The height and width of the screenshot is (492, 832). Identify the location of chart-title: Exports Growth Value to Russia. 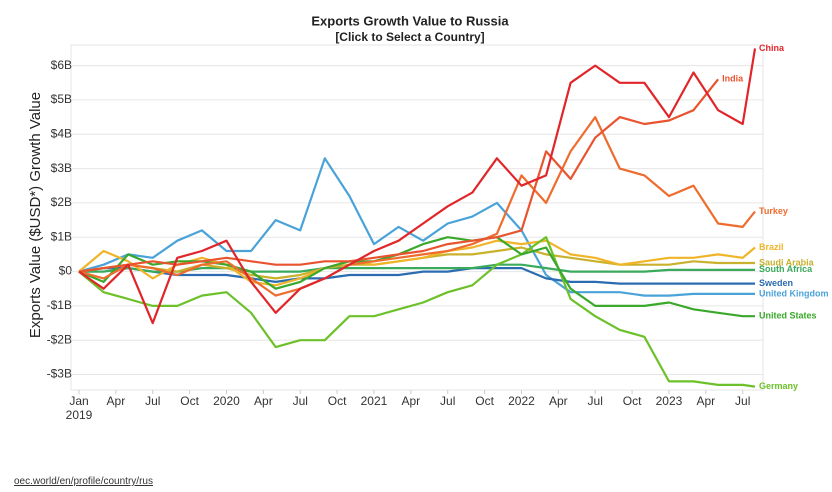
(410, 20).